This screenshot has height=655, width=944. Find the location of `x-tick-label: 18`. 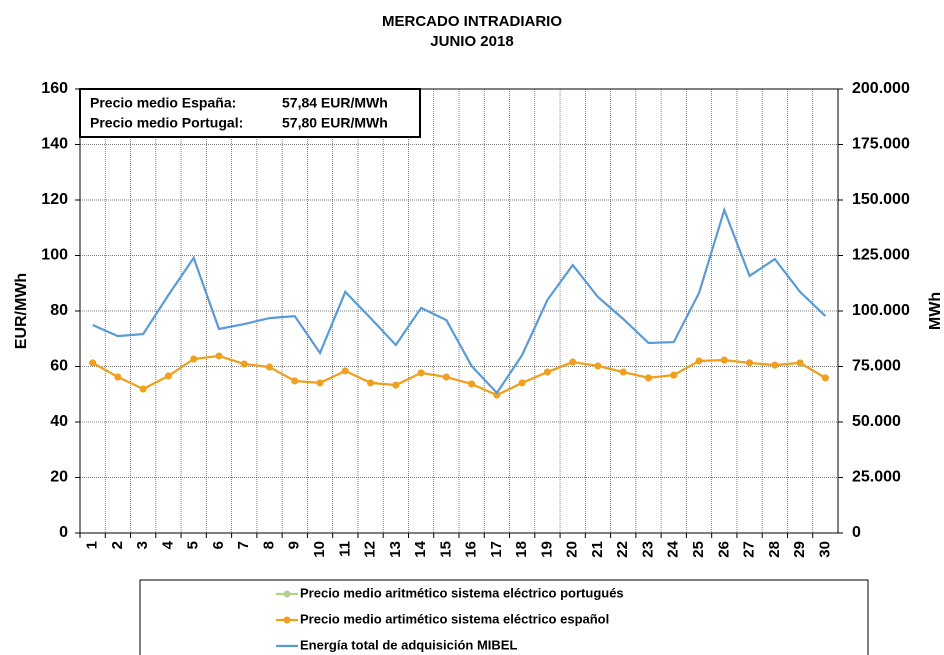

x-tick-label: 18 is located at coordinates (521, 549).